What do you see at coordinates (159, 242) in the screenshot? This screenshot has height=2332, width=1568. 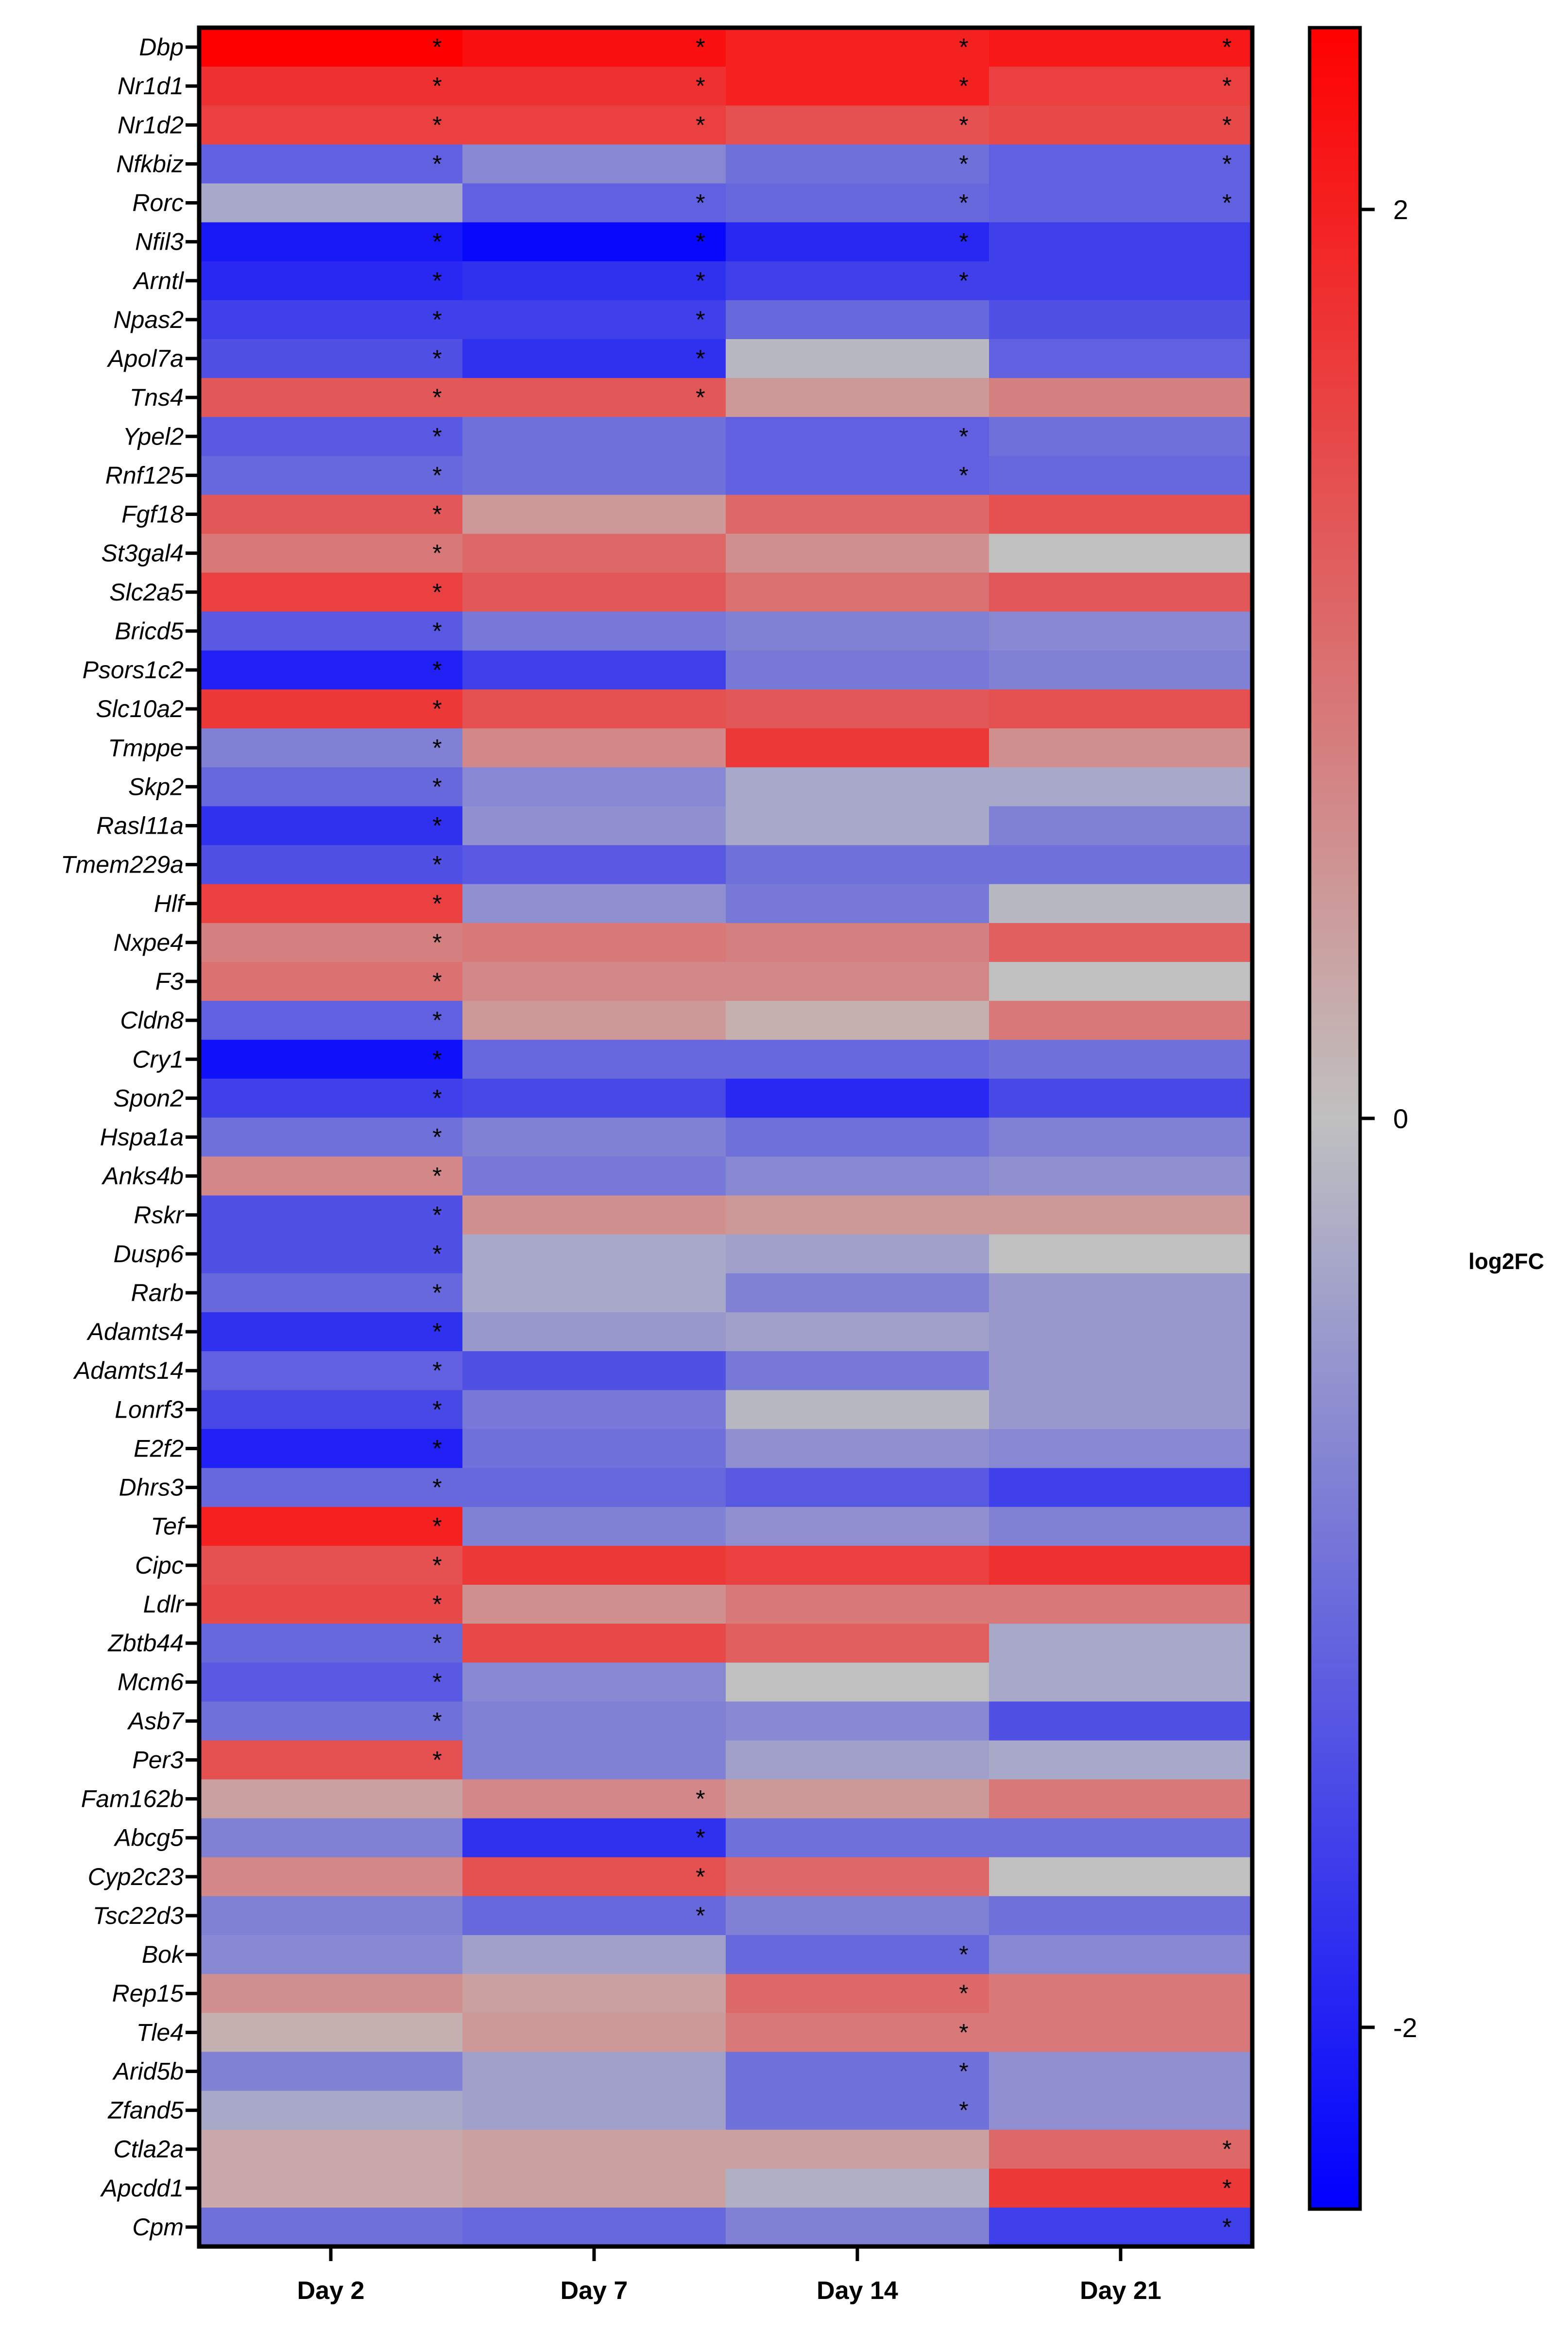 I see `row-label: Nfil3` at bounding box center [159, 242].